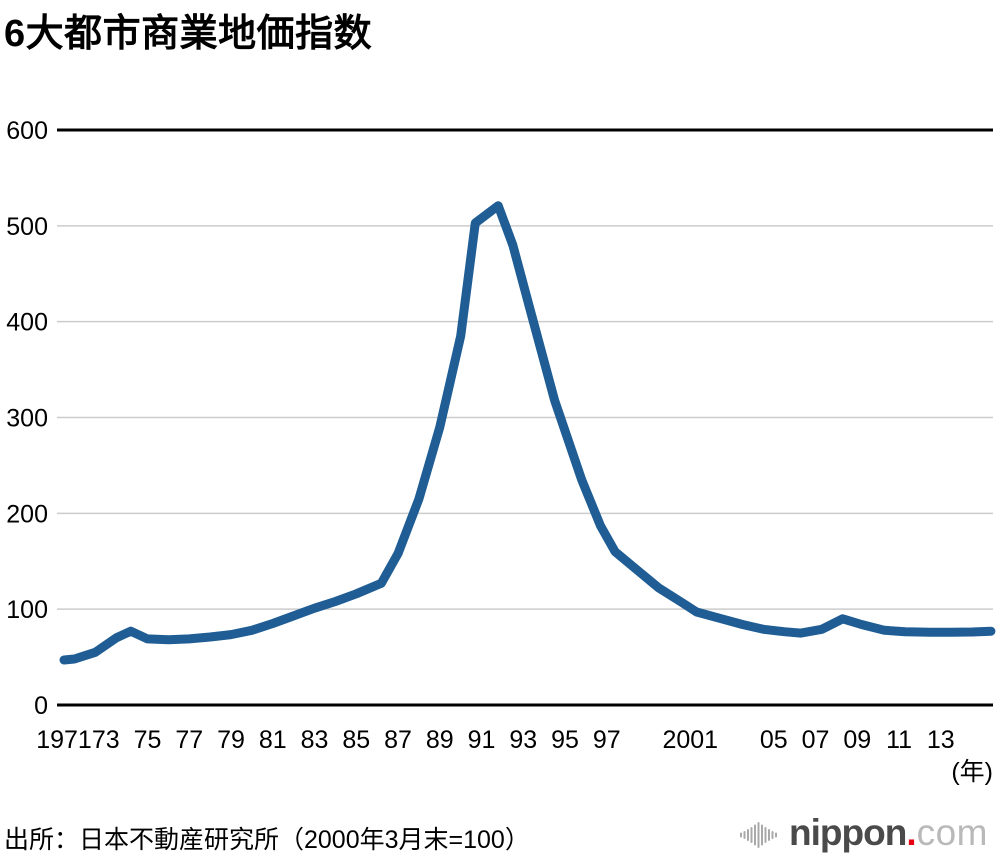 The width and height of the screenshot is (1000, 856). I want to click on x-tick-label: 93, so click(523, 740).